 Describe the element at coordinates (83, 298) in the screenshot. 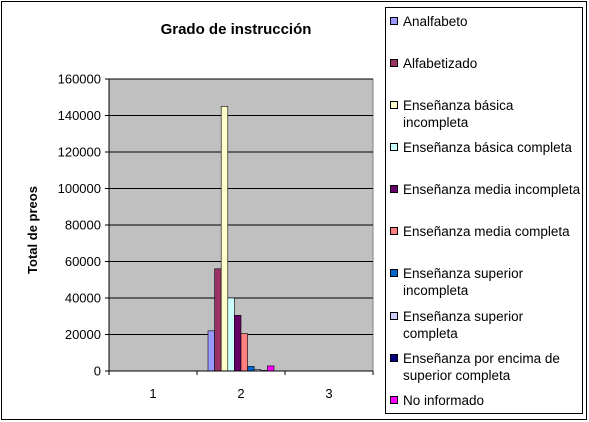

I see `y-tick-label: 40000` at that location.